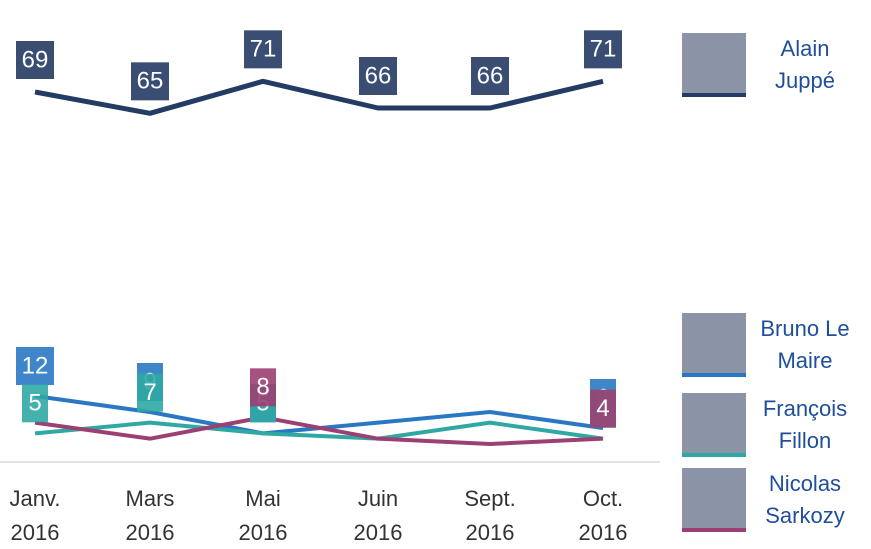 This screenshot has height=549, width=871. I want to click on legend-label: Alain Juppé, so click(805, 64).